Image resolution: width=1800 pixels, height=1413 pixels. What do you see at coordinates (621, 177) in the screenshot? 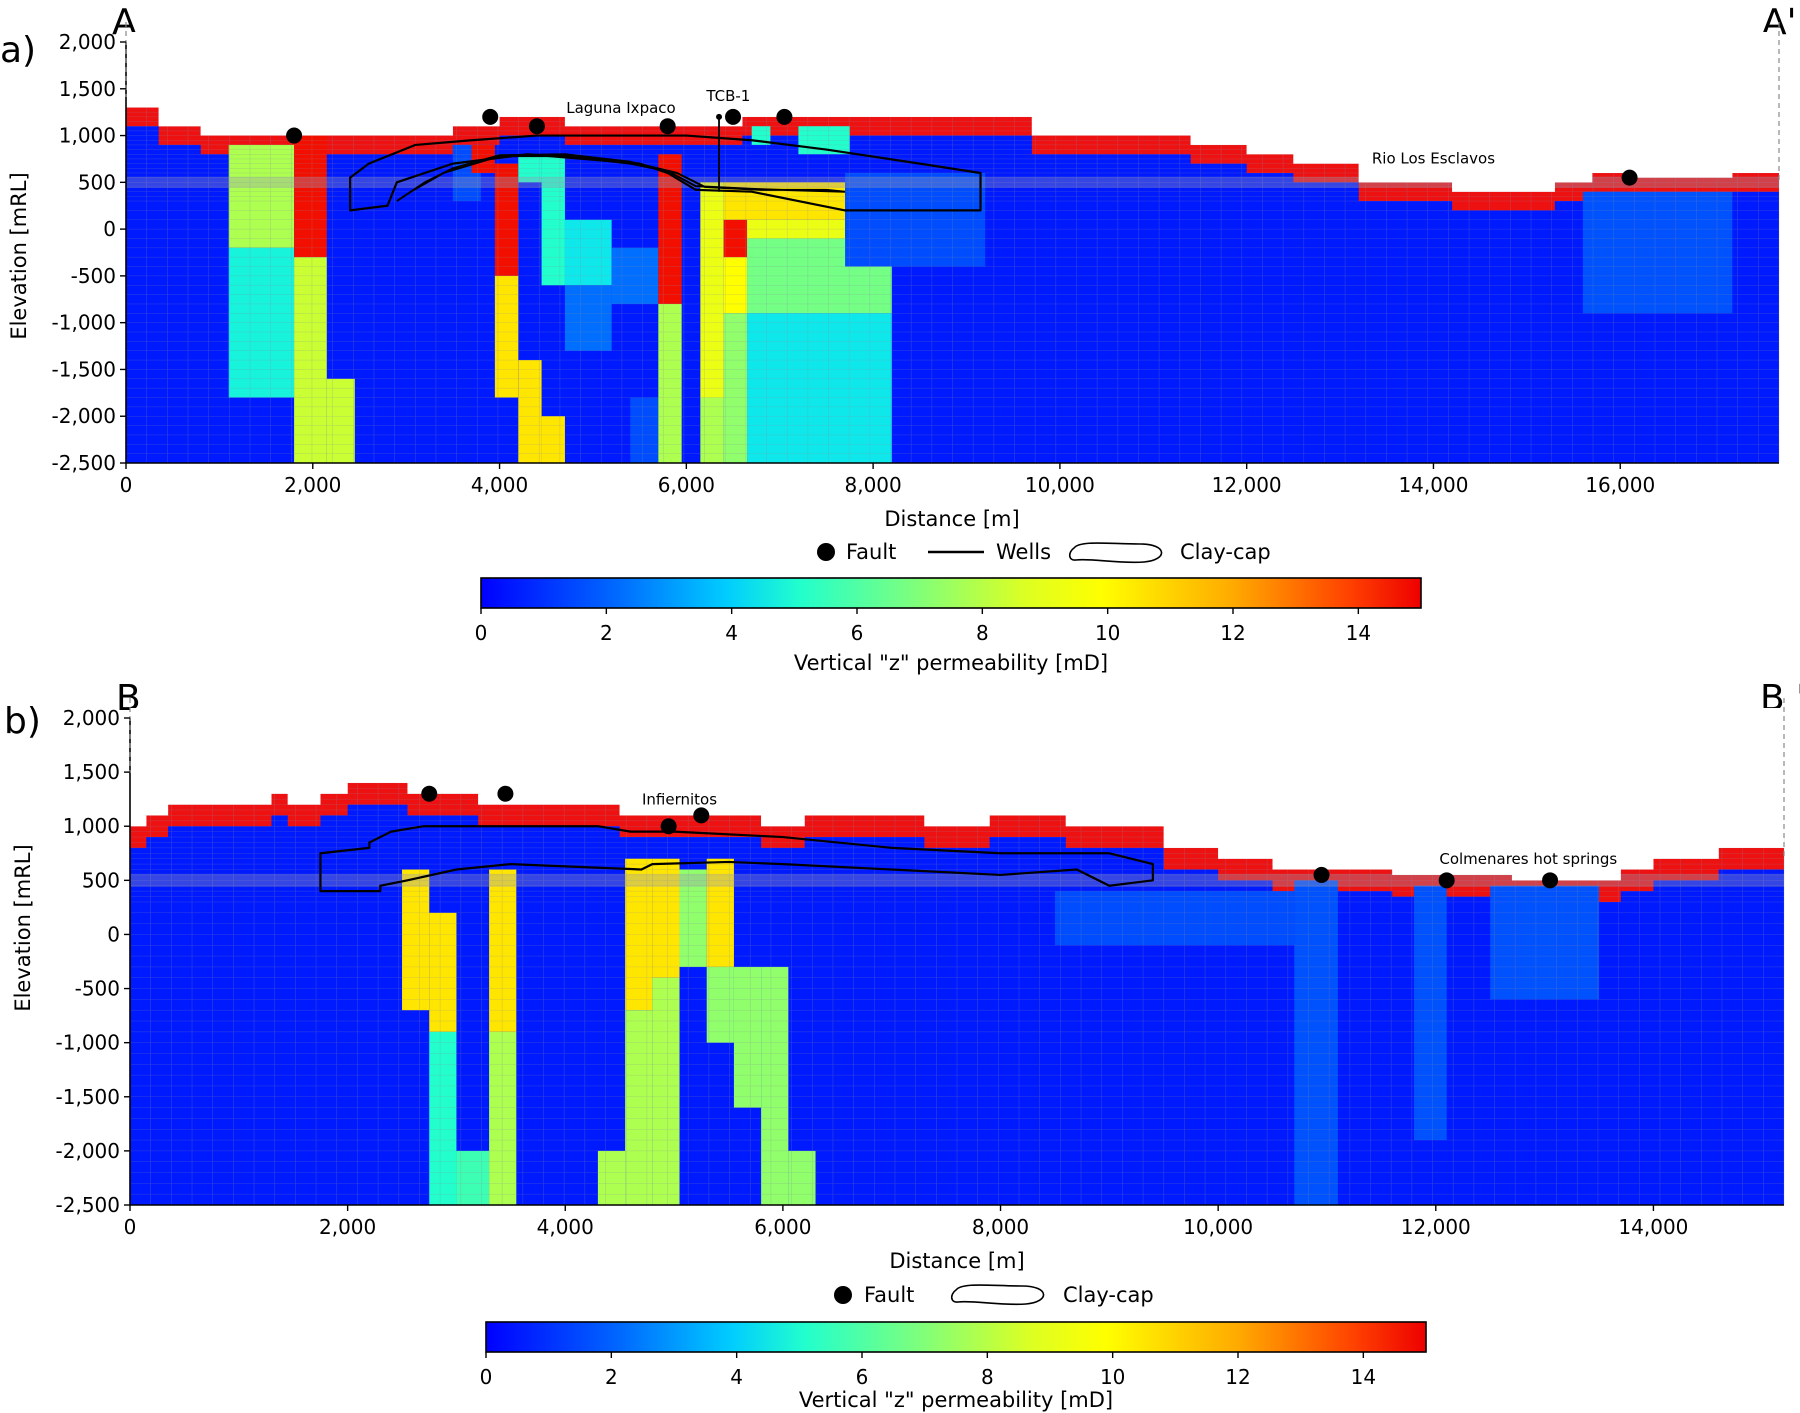
I see `clay-cap-inner-line` at bounding box center [621, 177].